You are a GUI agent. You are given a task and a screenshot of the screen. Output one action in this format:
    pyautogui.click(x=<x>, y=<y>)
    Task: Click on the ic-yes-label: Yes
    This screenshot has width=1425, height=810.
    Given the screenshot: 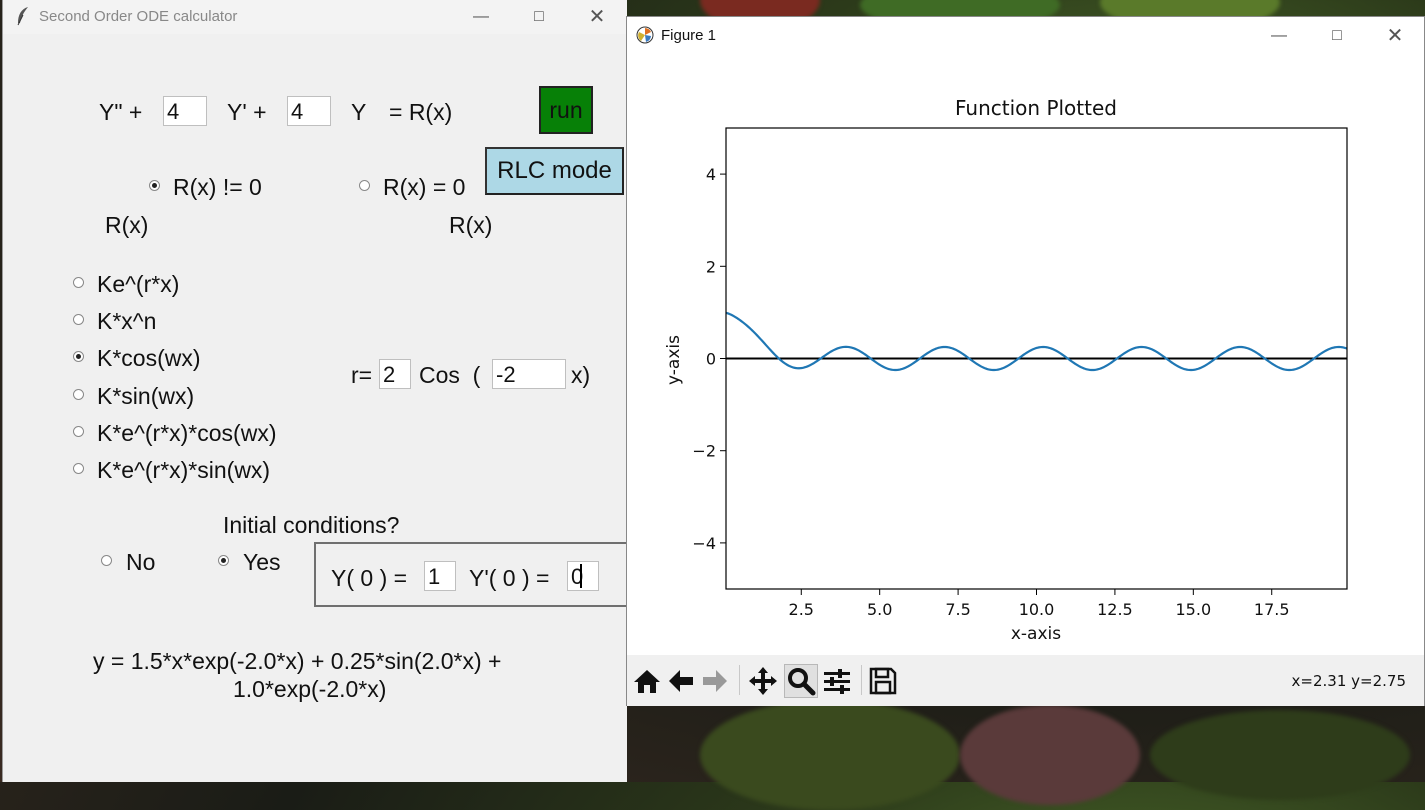 What is the action you would take?
    pyautogui.click(x=262, y=562)
    